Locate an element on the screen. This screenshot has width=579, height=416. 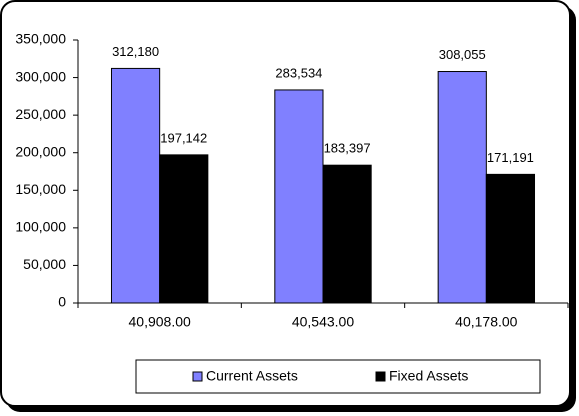
y-tick-label: 150,000 is located at coordinates (40, 189).